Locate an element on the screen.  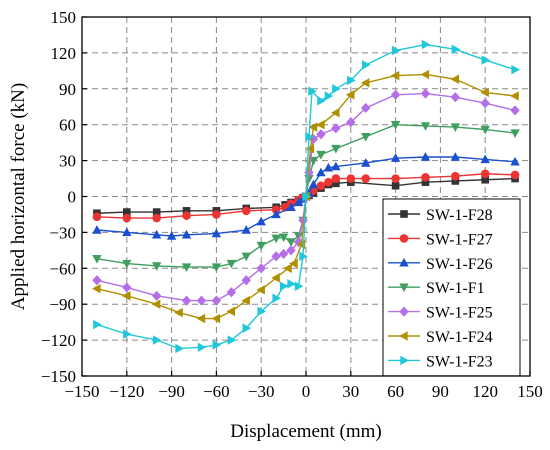
y-tick-label: 0 is located at coordinates (72, 197).